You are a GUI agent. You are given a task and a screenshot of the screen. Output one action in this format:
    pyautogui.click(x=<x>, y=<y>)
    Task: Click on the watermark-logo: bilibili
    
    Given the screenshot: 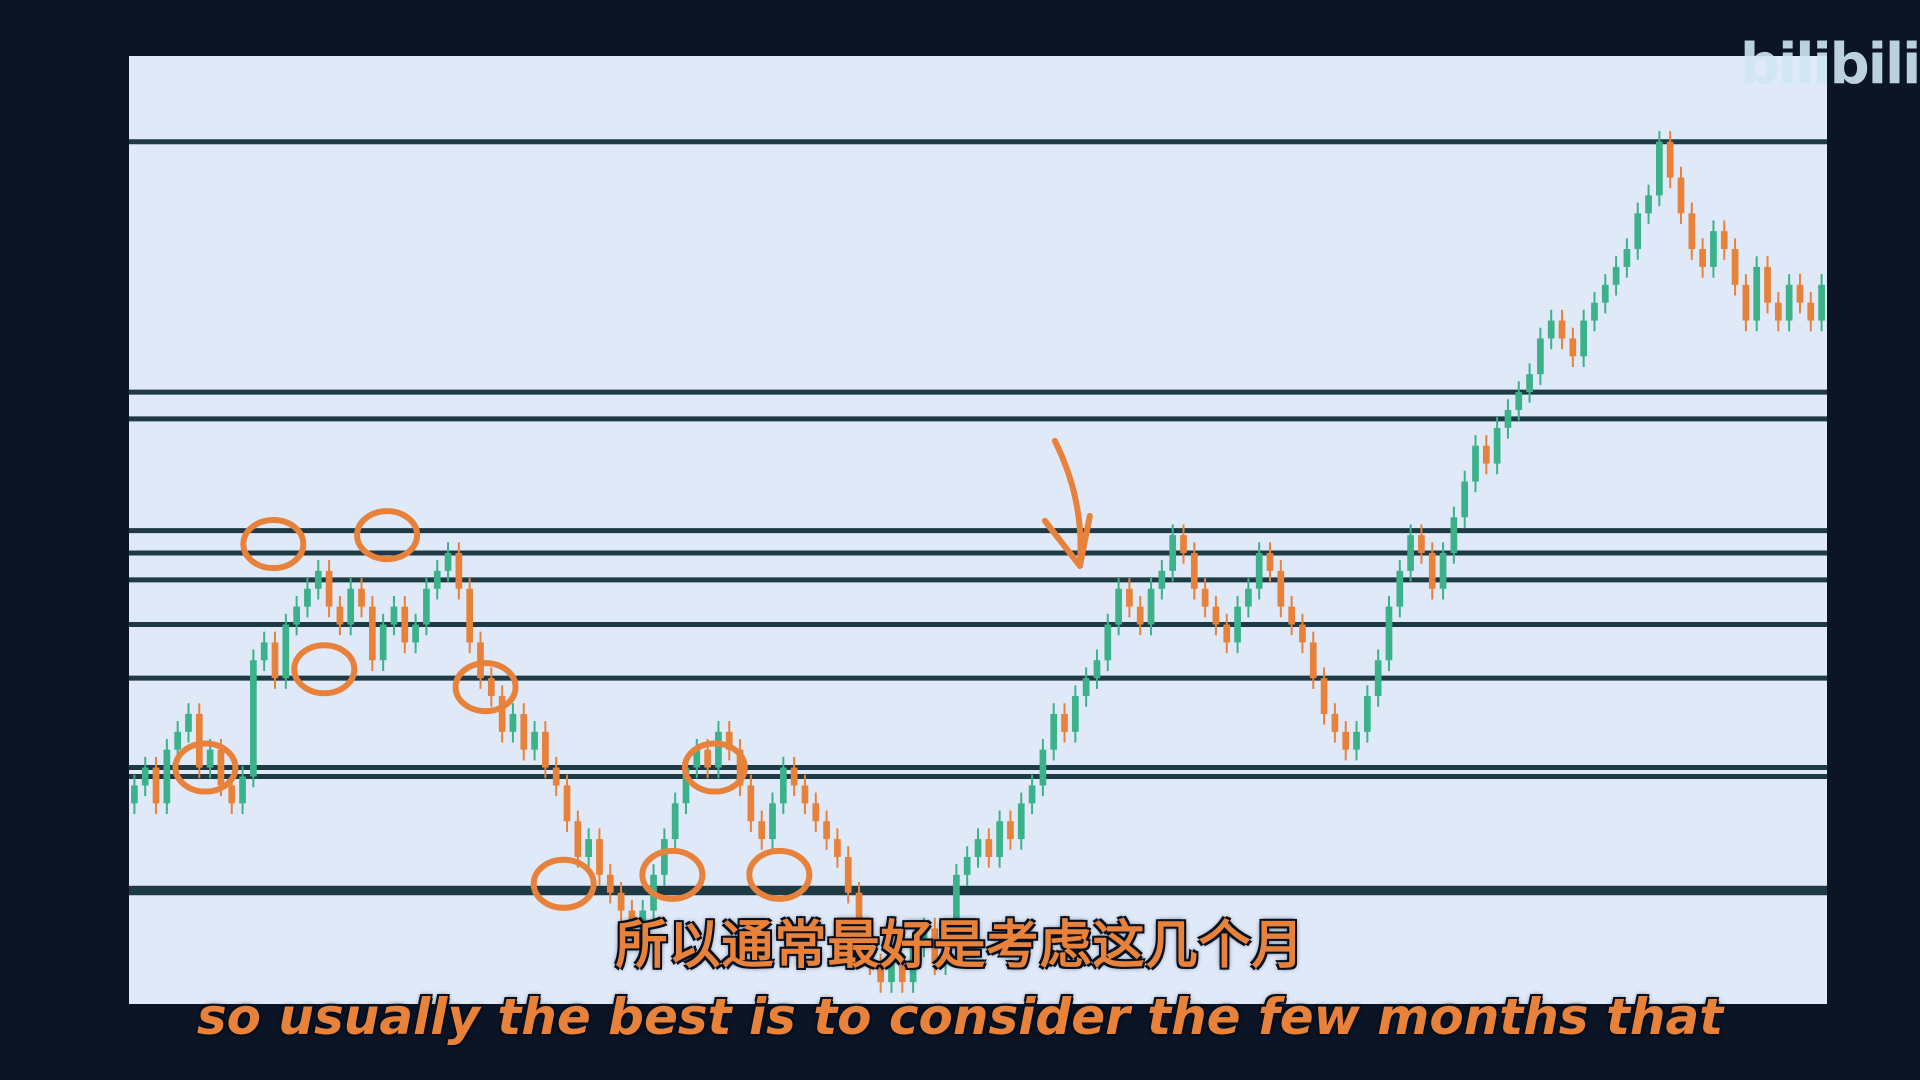 What is the action you would take?
    pyautogui.click(x=1830, y=64)
    